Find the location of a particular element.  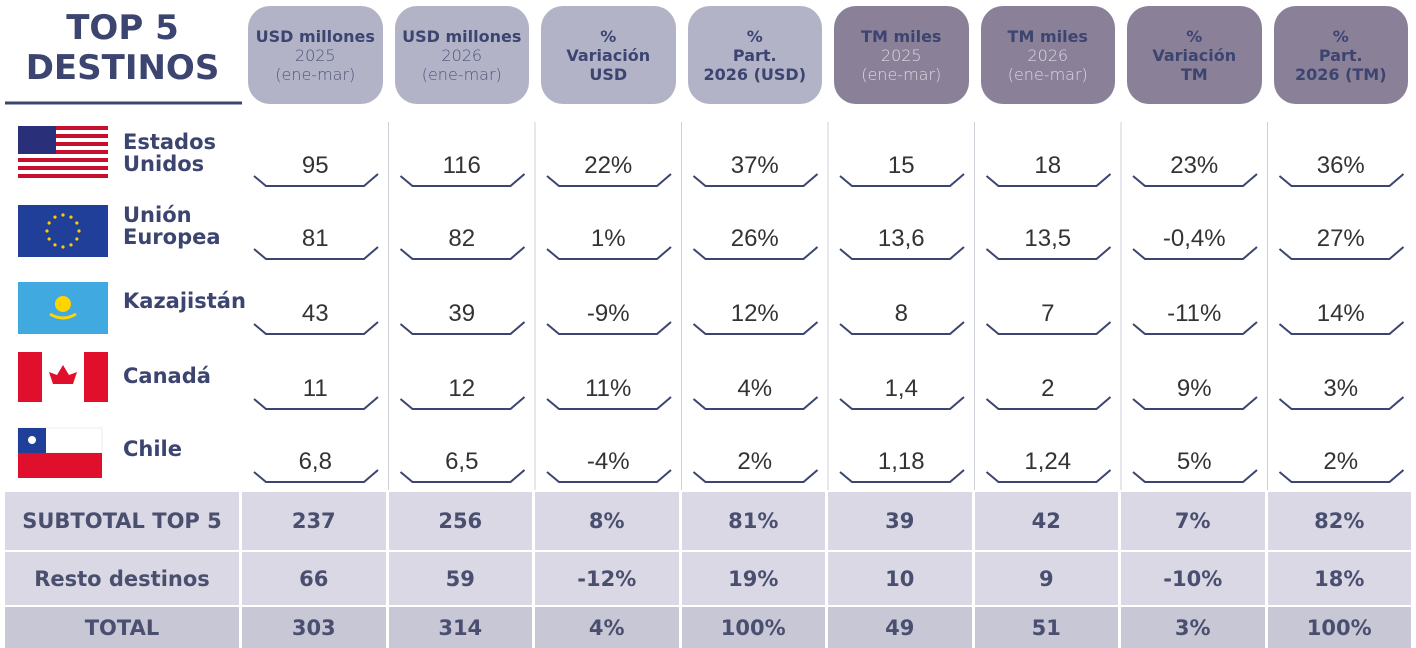

summary-cell: 3% is located at coordinates (1193, 627).